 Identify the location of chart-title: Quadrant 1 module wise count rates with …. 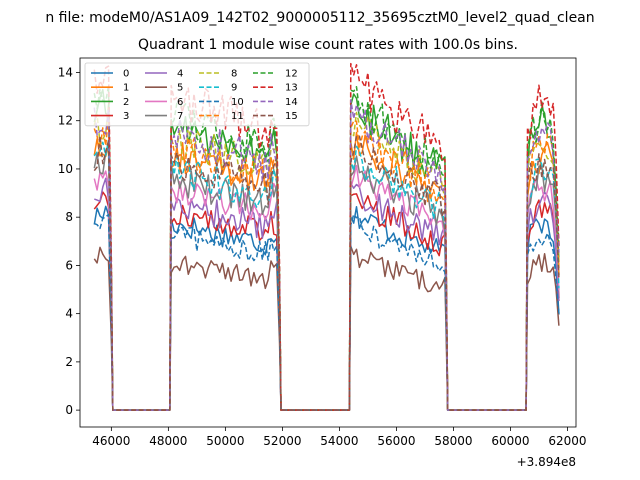
(328, 45).